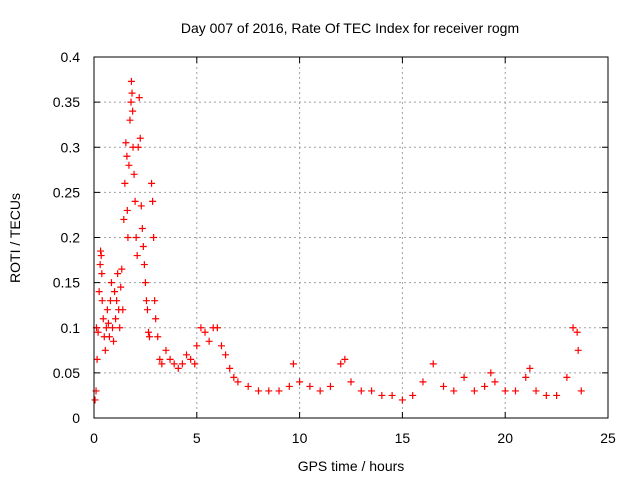 The width and height of the screenshot is (640, 480). I want to click on x-tick-label: 5, so click(197, 438).